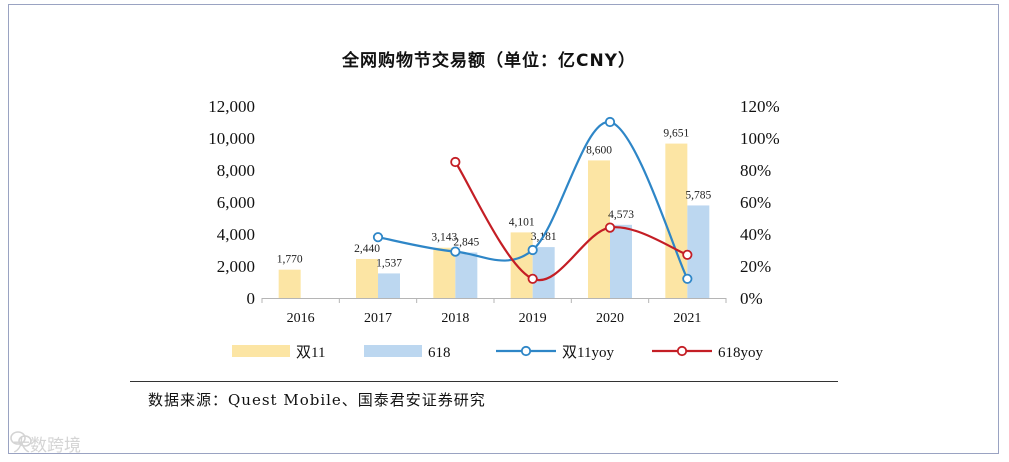  I want to click on y-right-tick-label: 0%, so click(751, 298).